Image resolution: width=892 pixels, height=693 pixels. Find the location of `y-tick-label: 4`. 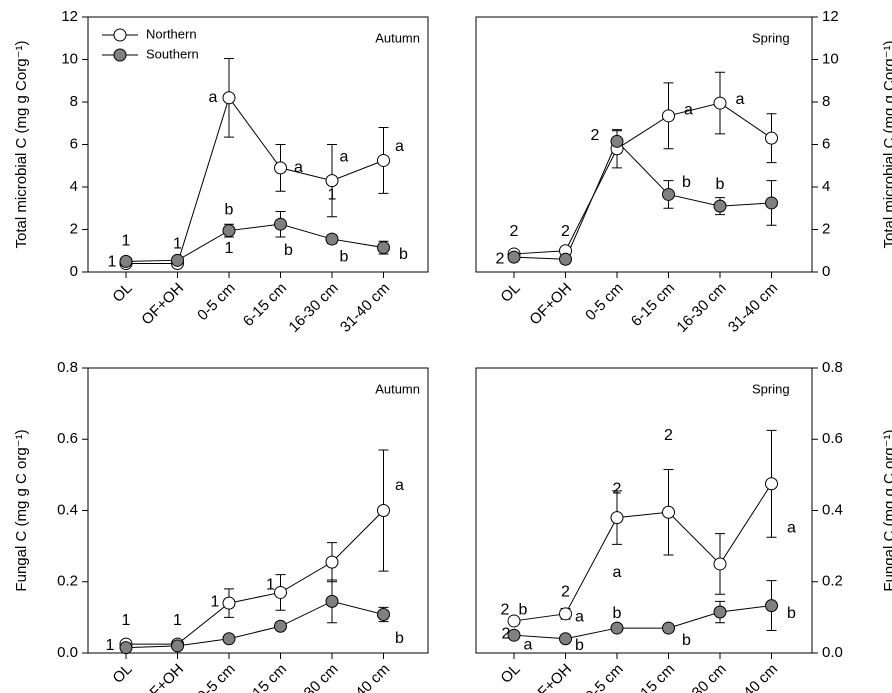

y-tick-label: 4 is located at coordinates (74, 186).